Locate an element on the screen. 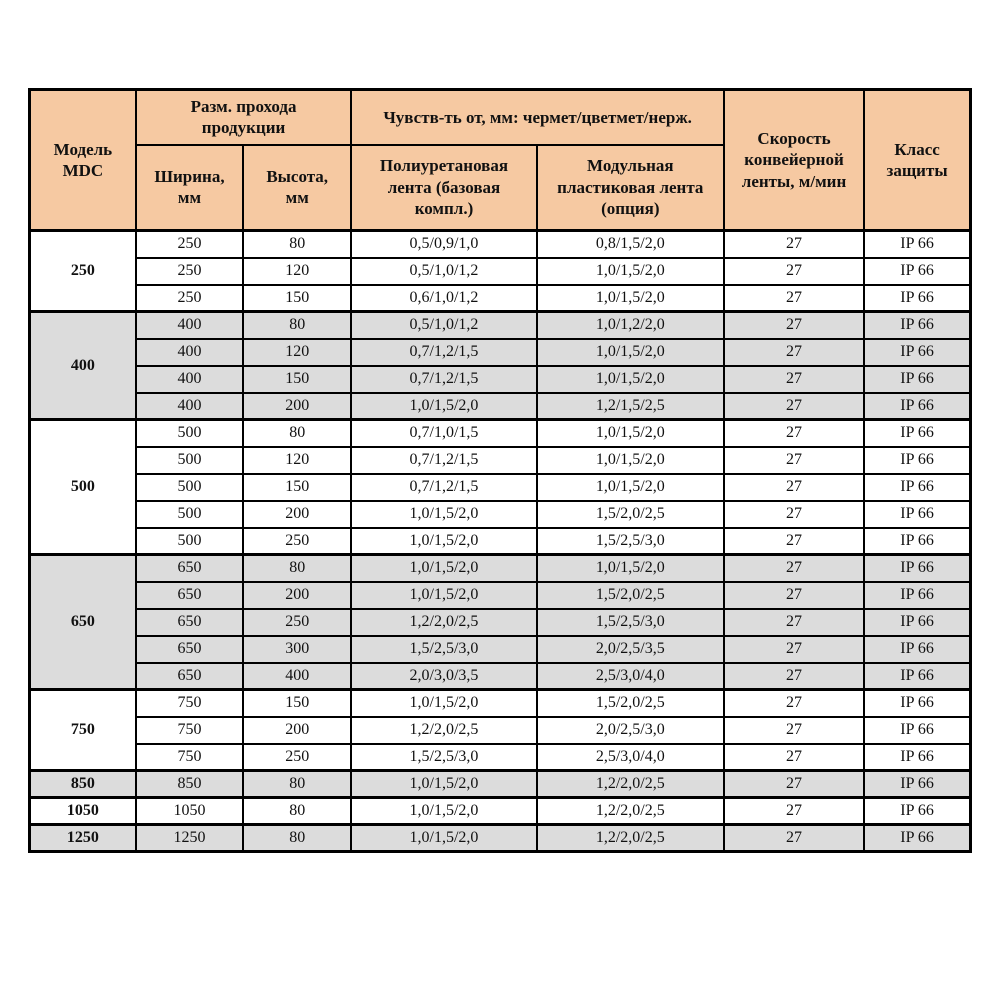  table-row: 500 250 1,0/1,5/2,0 1,5/2,5/3,0 27 IP 66 is located at coordinates (501, 541).